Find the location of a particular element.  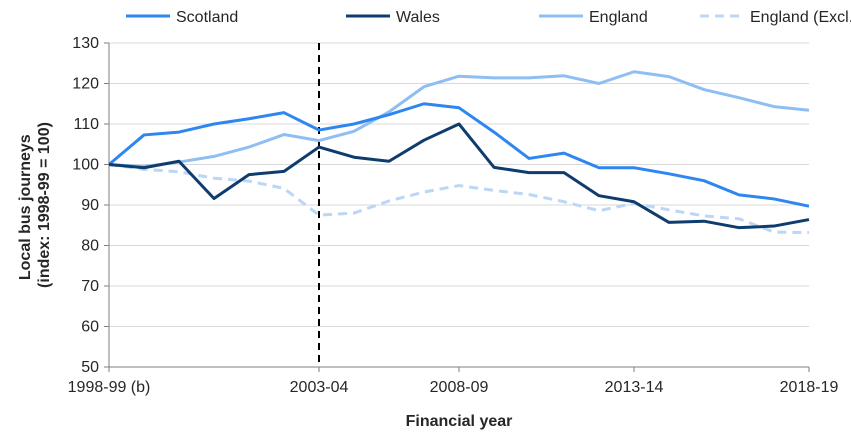

series-line-england-excl-london is located at coordinates (459, 199).